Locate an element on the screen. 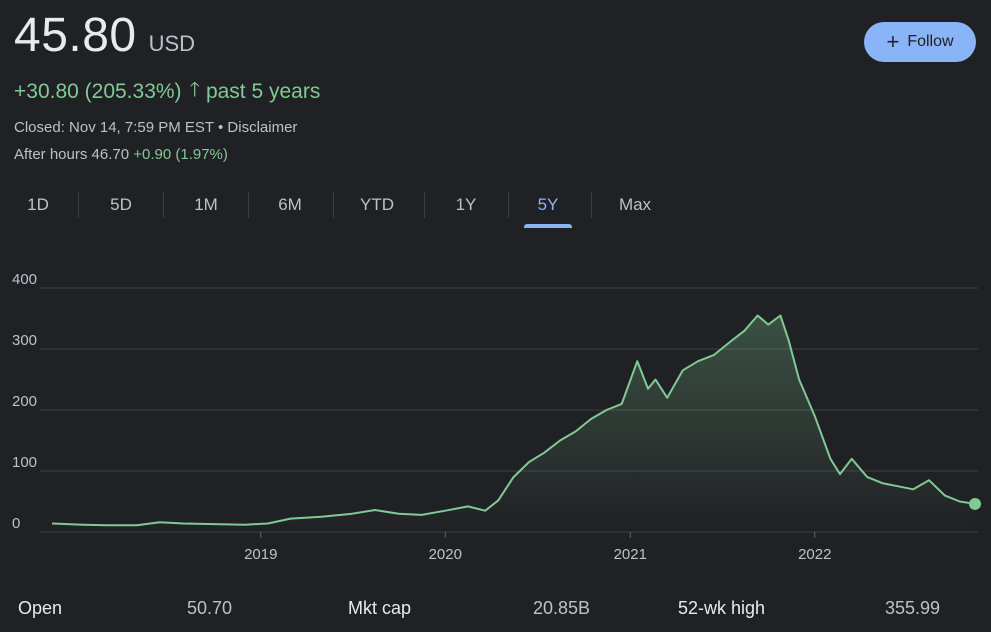 Image resolution: width=991 pixels, height=632 pixels. y-tick-label: 400 is located at coordinates (24, 279).